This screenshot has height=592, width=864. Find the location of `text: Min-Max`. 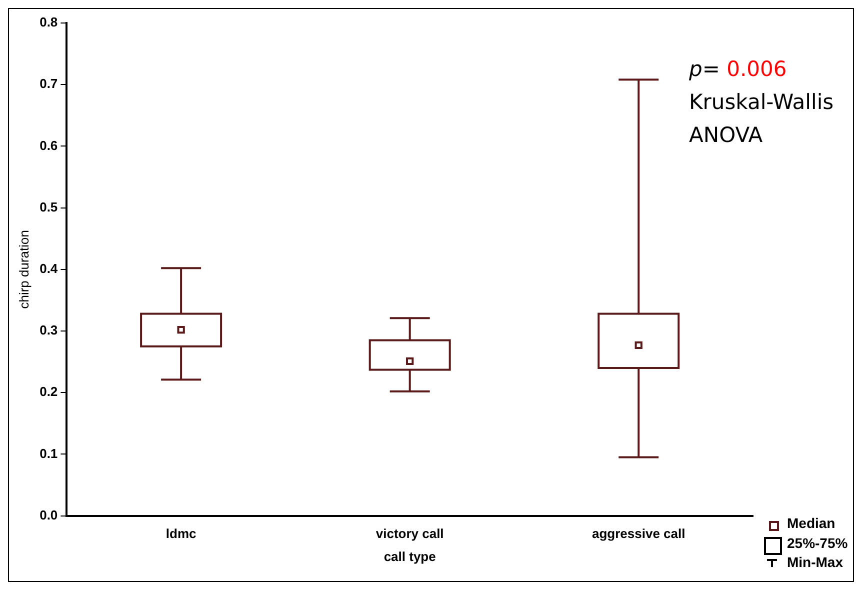

text: Min-Max is located at coordinates (815, 562).